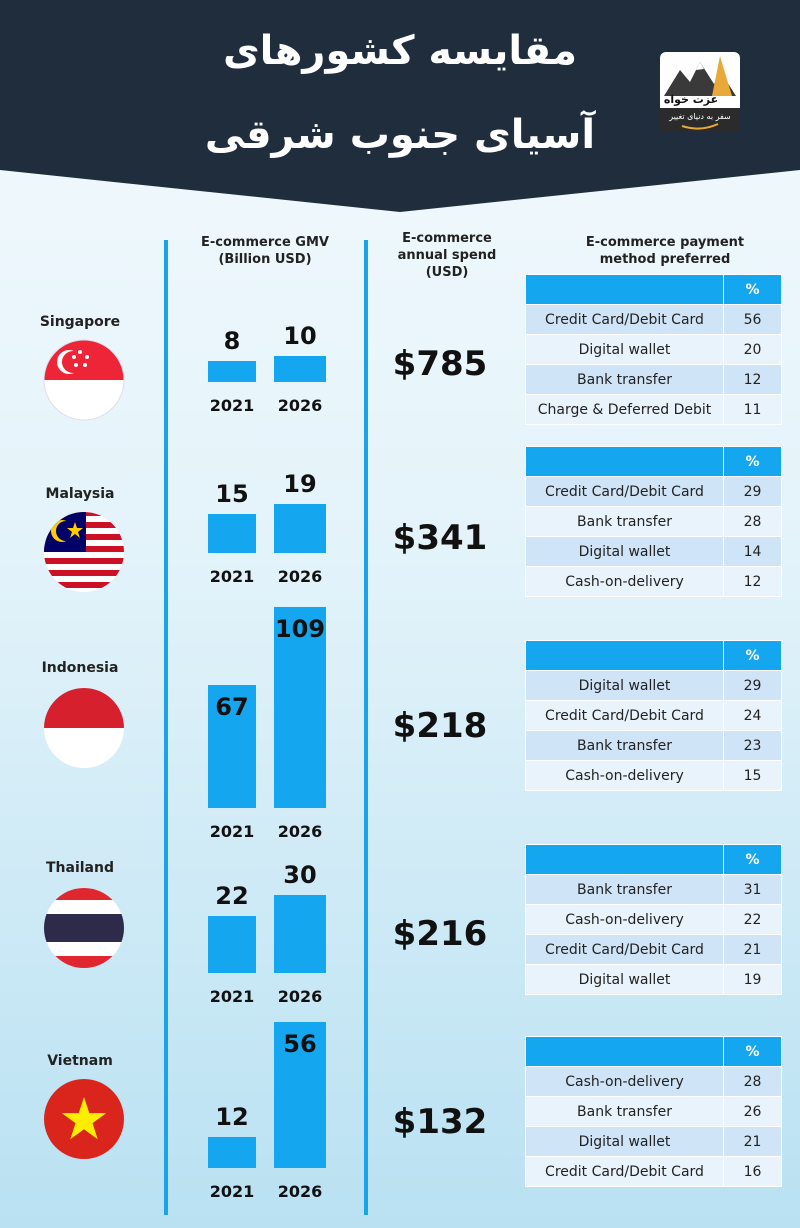  Describe the element at coordinates (80, 494) in the screenshot. I see `country-name-malaysia: Malaysia` at that location.